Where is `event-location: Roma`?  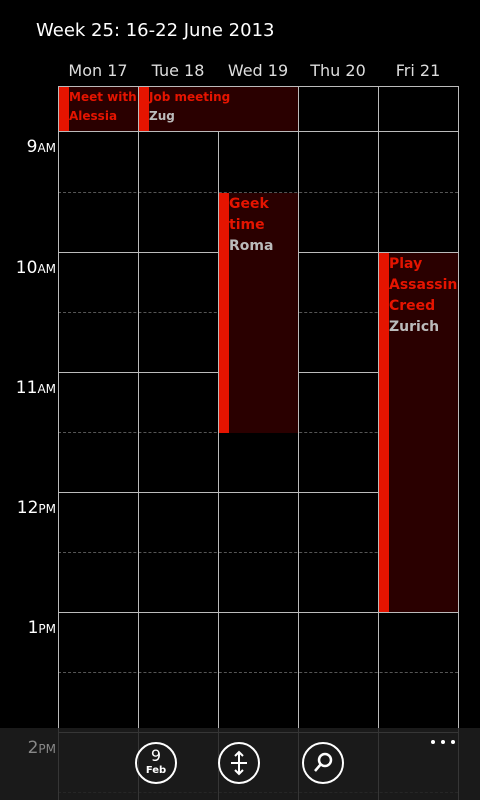 event-location: Roma is located at coordinates (251, 246).